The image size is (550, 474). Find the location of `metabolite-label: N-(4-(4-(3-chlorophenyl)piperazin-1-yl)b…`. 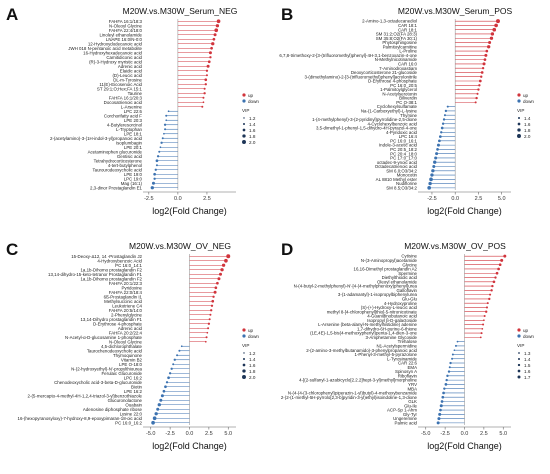

metabolite-label: N-(4-(4-(3-chlorophenyl)piperazin-1-yl)b… is located at coordinates (353, 393).